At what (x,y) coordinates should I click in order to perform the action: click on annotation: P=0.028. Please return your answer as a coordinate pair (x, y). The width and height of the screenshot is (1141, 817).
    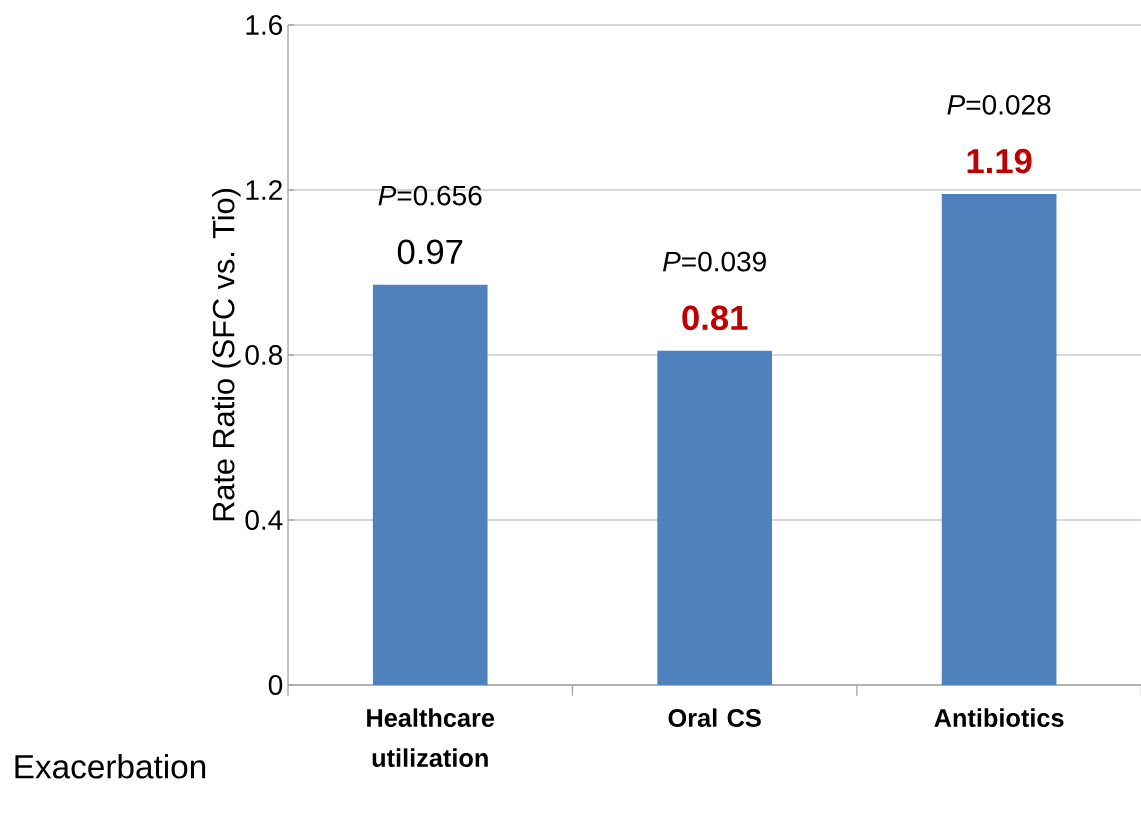
    Looking at the image, I should click on (999, 104).